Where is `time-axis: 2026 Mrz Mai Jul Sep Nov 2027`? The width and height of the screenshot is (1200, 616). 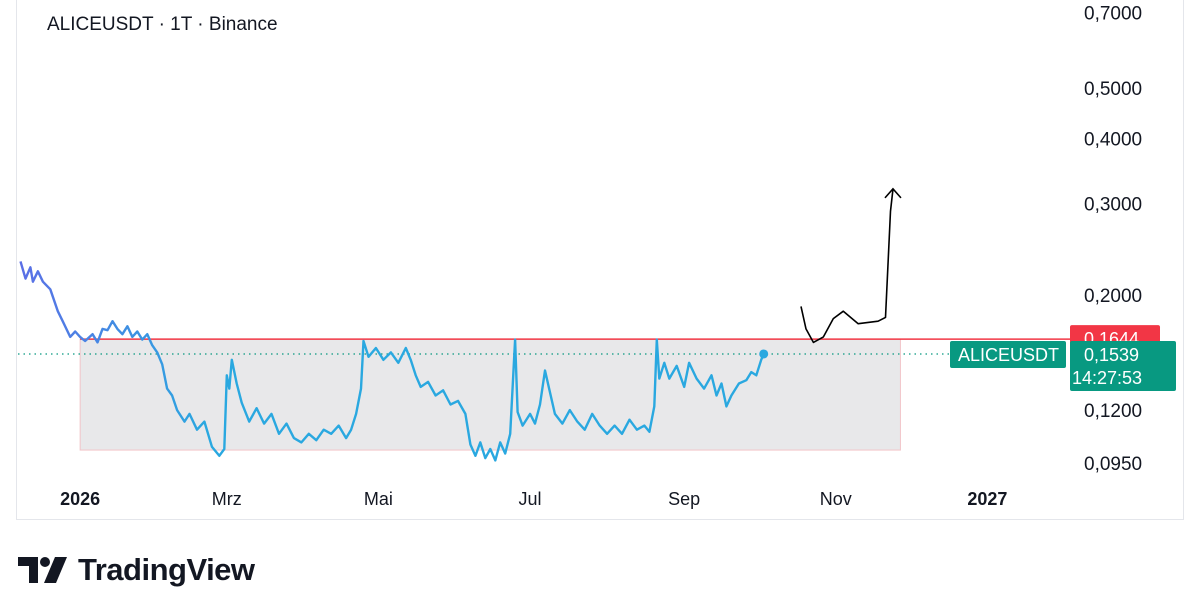
time-axis: 2026 Mrz Mai Jul Sep Nov 2027 is located at coordinates (533, 499).